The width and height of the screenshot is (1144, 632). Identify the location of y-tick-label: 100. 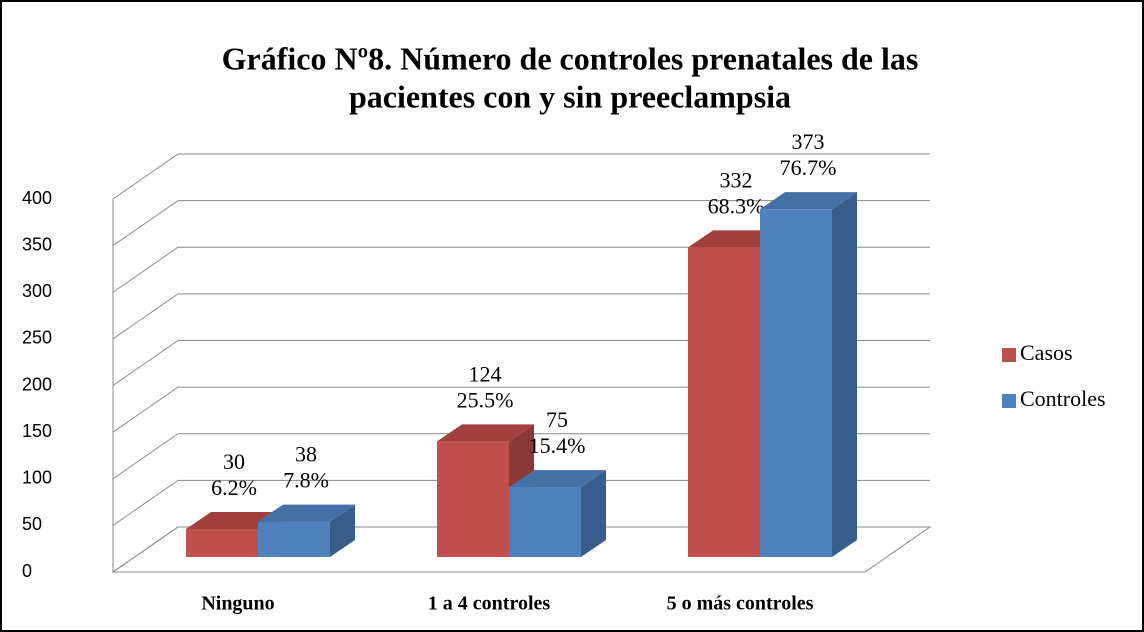
(37, 478).